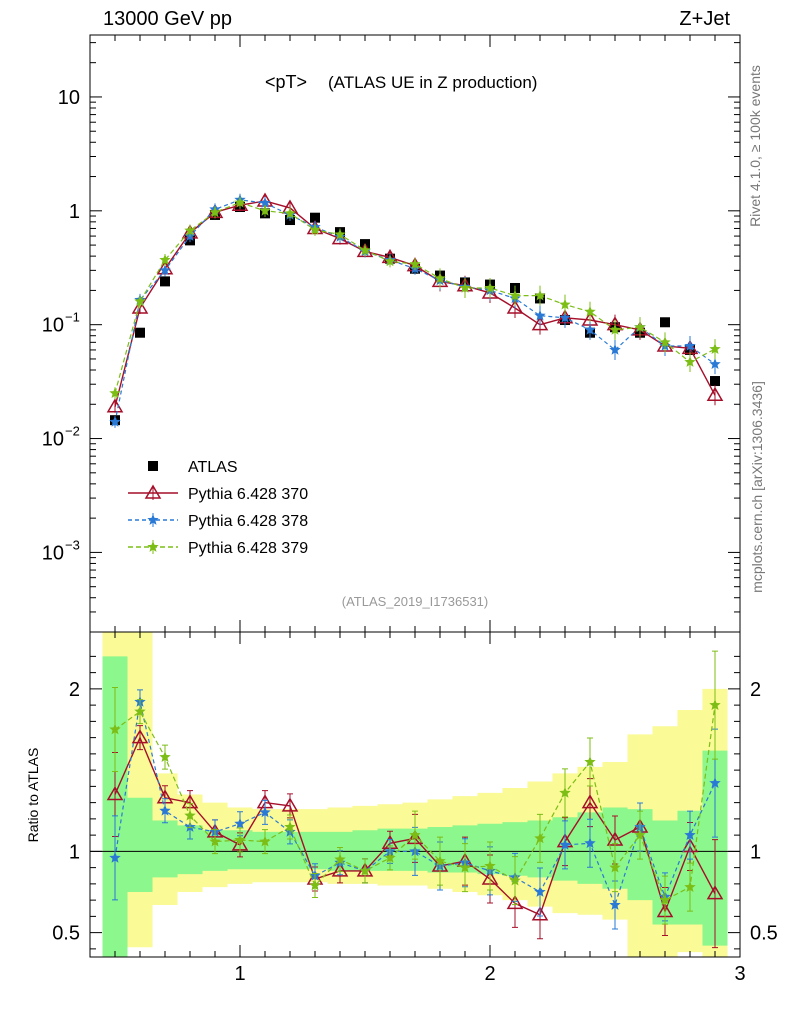  I want to click on process-label: Z+Jet, so click(704, 19).